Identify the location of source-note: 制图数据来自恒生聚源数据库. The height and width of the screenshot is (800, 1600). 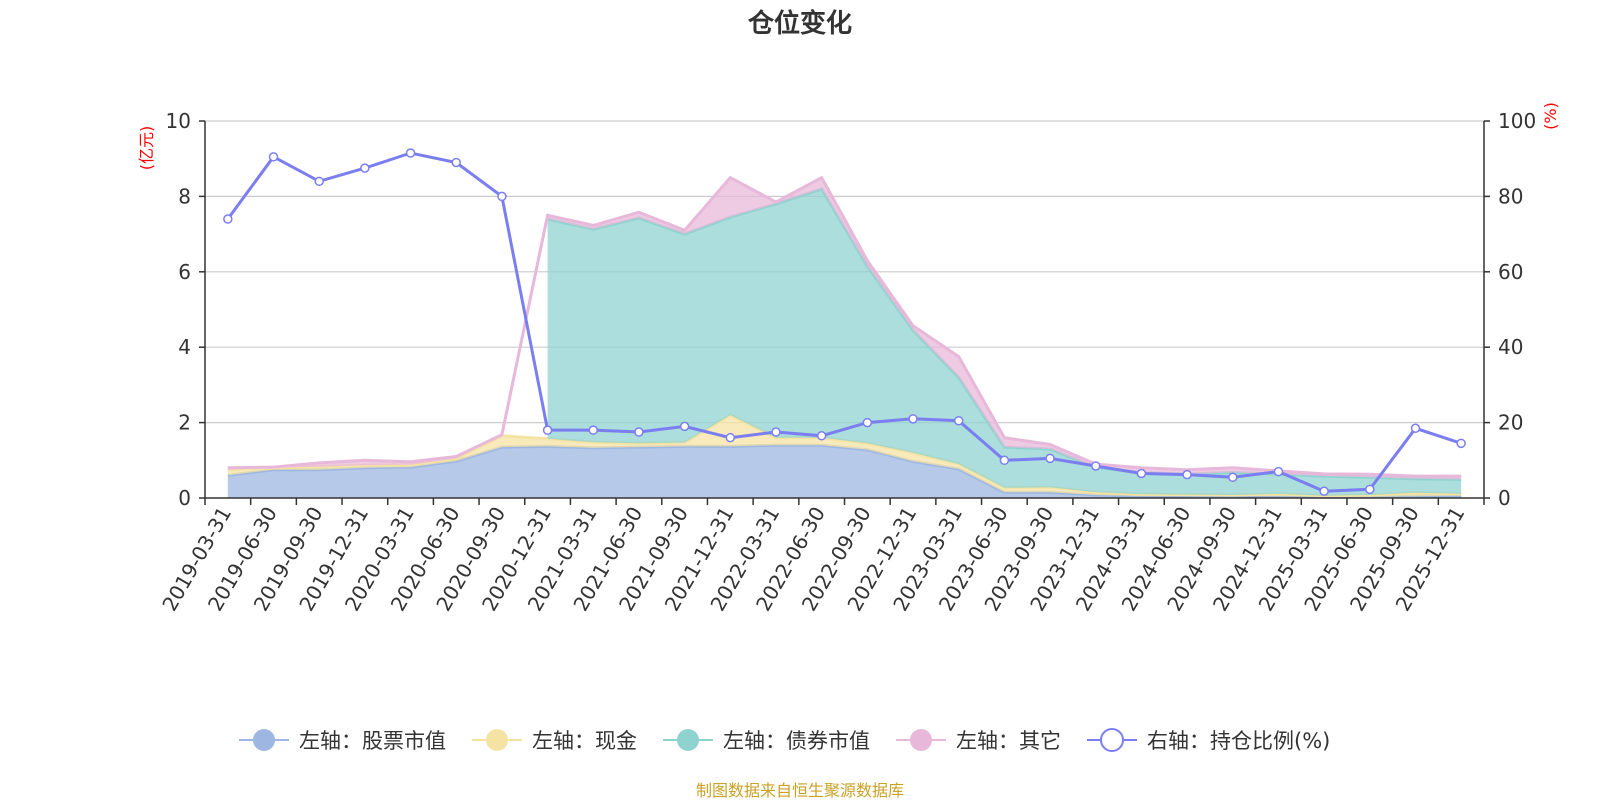
(800, 790).